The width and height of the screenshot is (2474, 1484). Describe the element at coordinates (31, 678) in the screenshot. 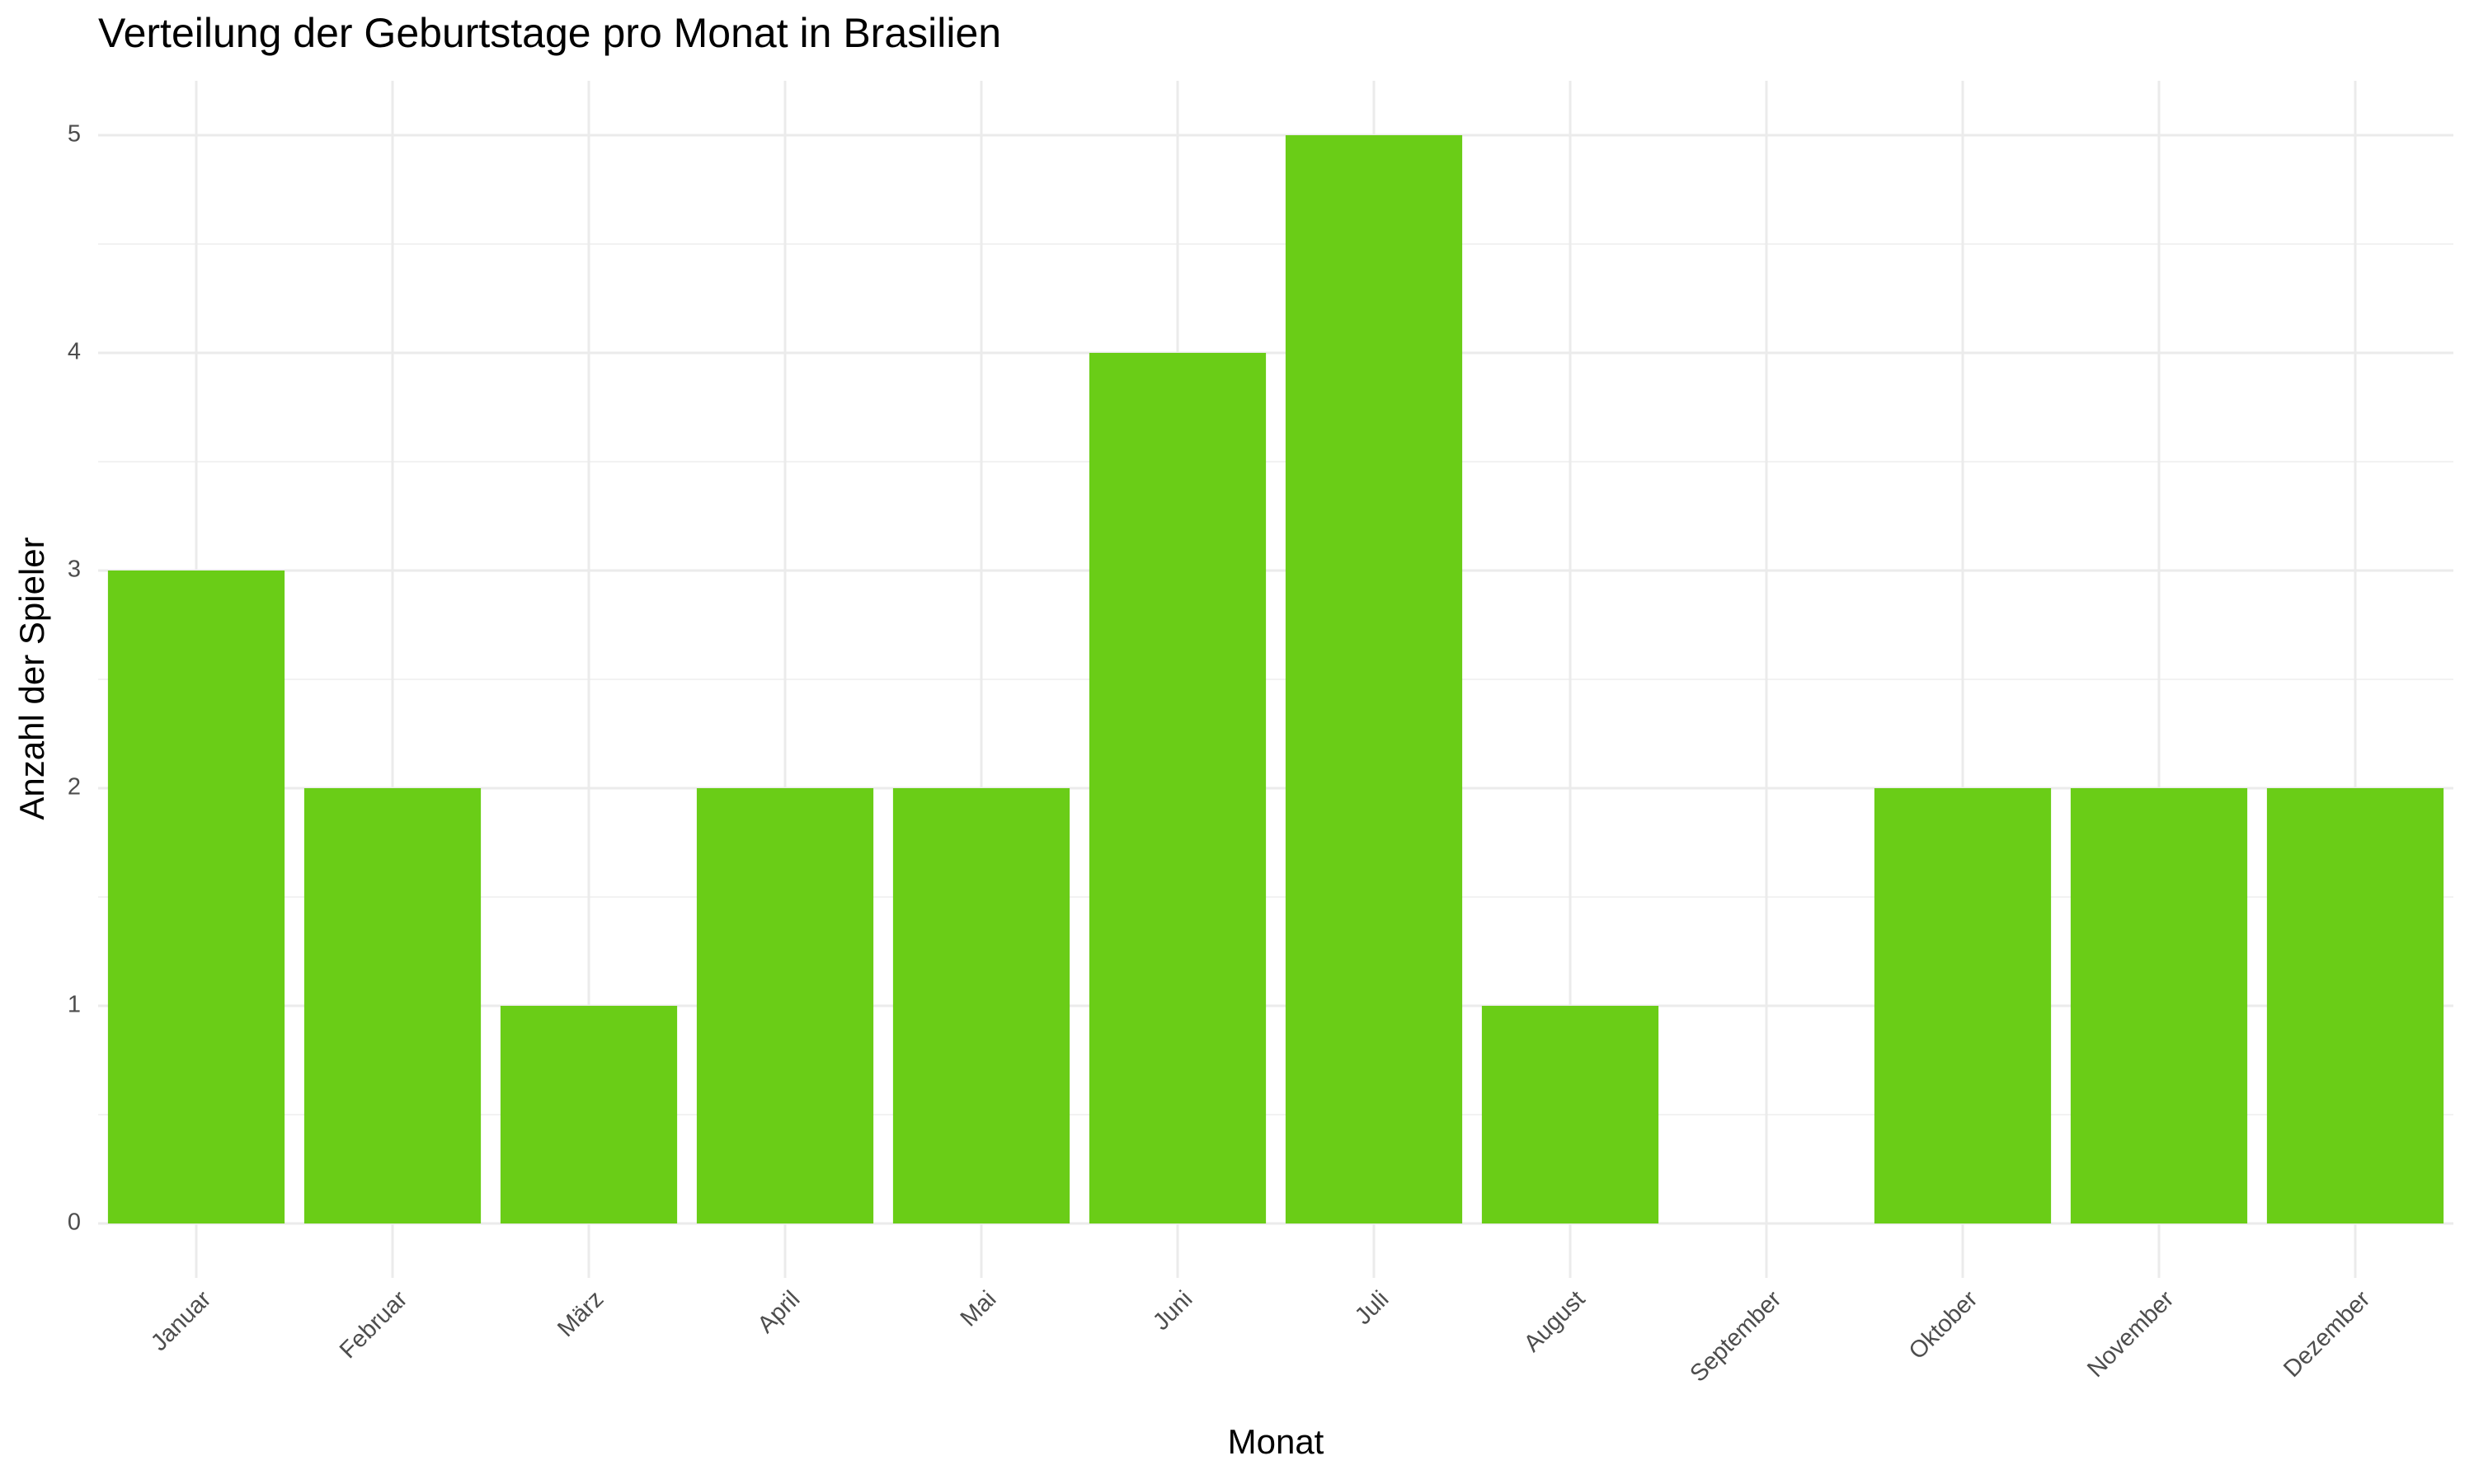

I see `y-axis-title: Anzahl der Spieler` at that location.